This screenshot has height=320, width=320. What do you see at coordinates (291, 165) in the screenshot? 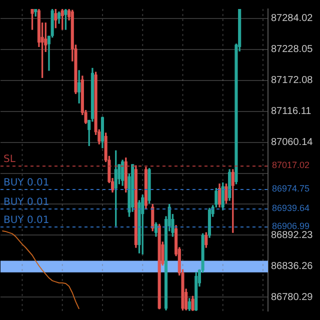
I see `text: 87017.02` at bounding box center [291, 165].